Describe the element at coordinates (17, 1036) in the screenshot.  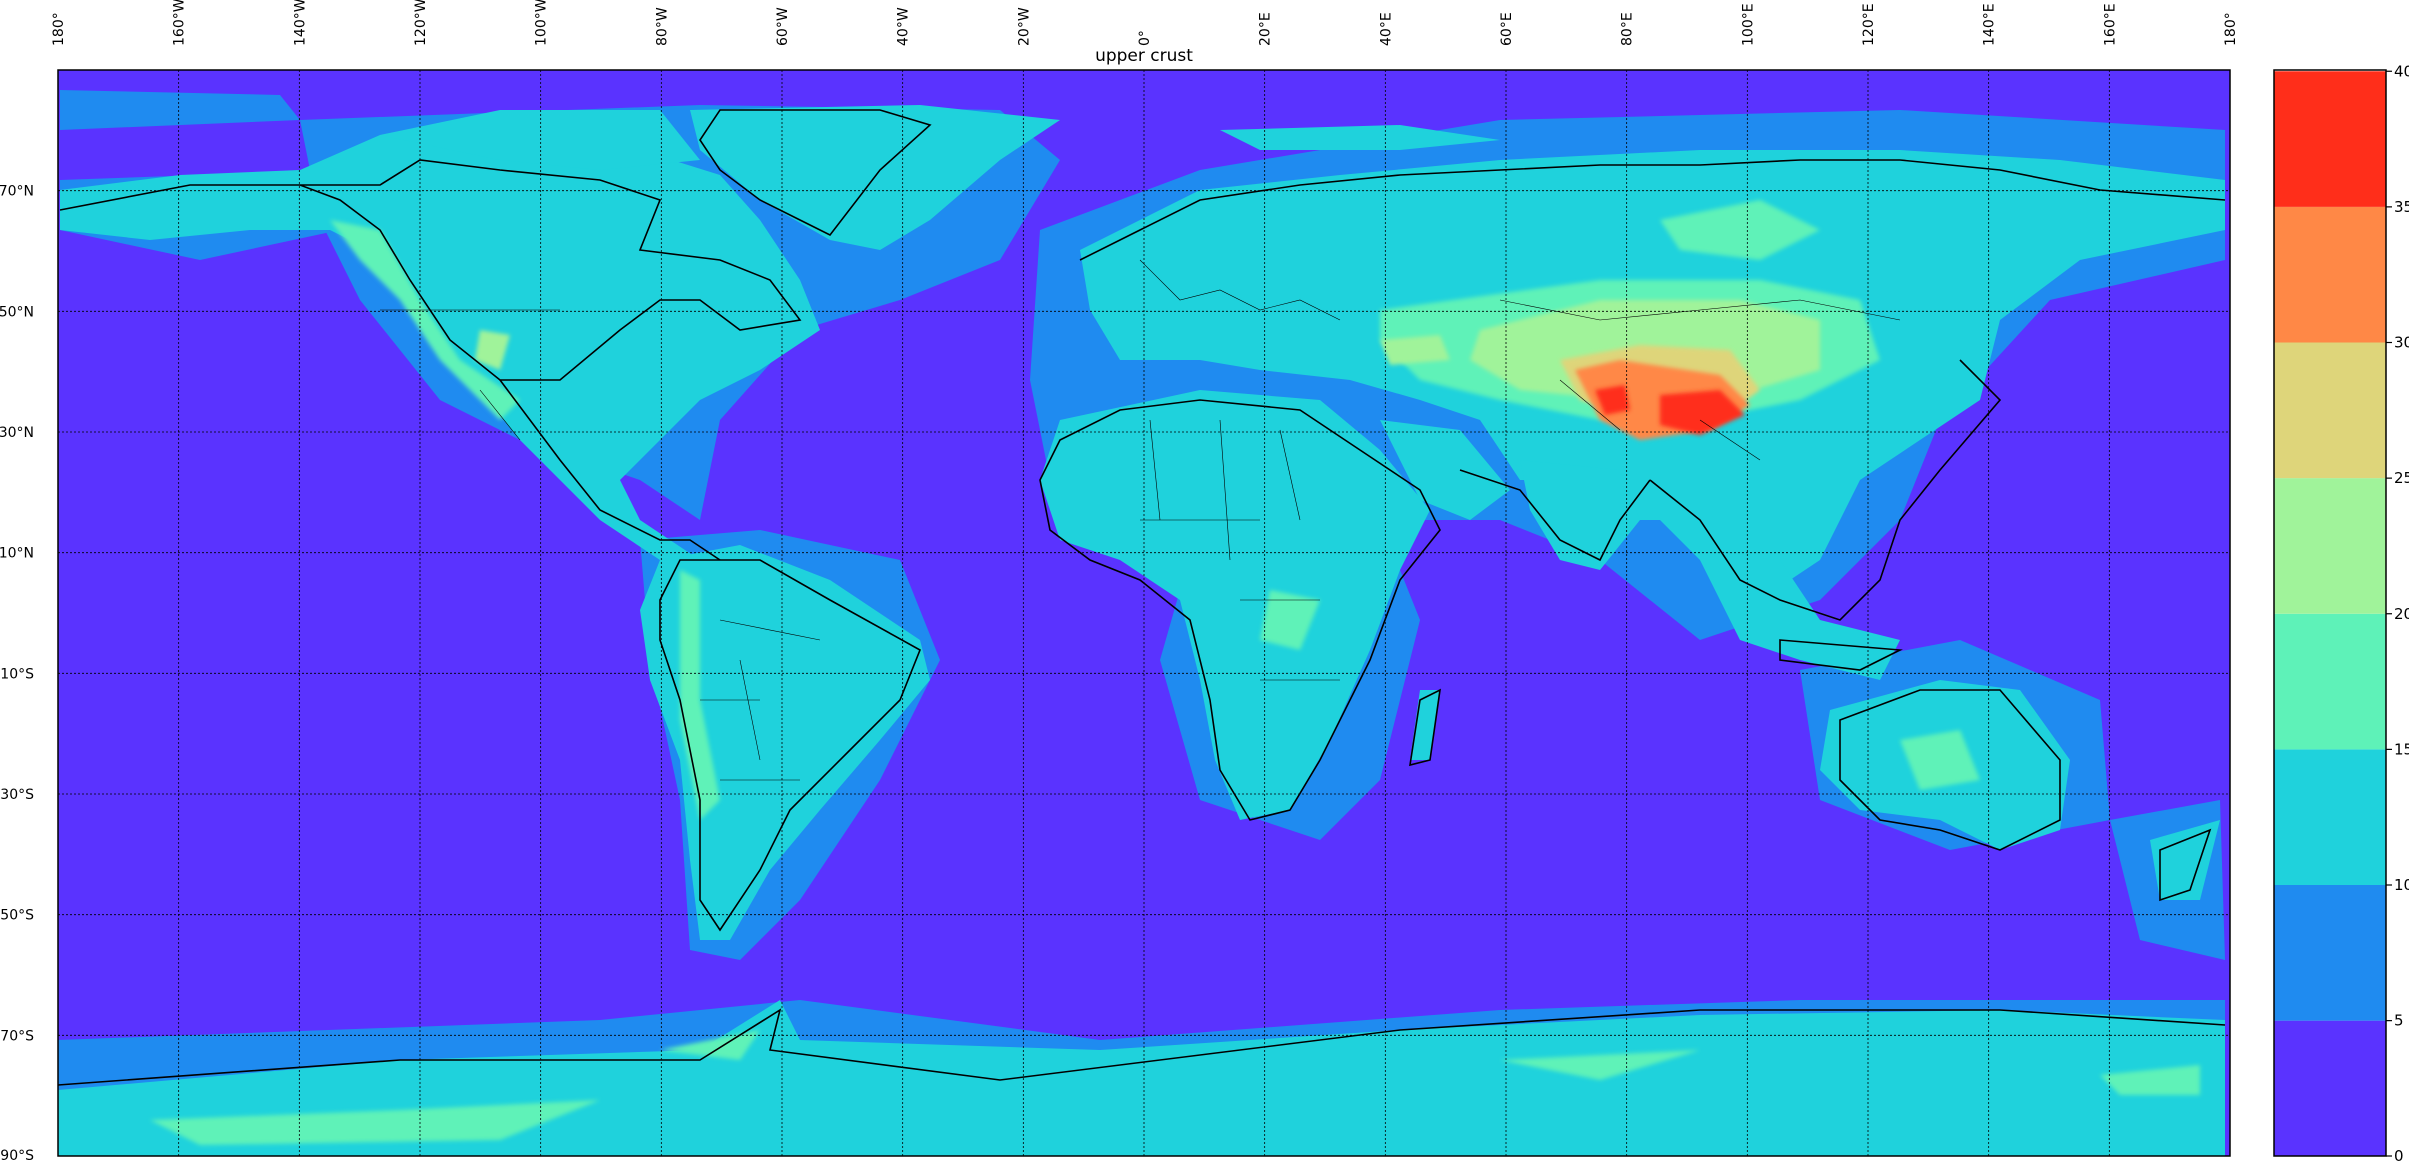
I see `lat-label: 70°S` at that location.